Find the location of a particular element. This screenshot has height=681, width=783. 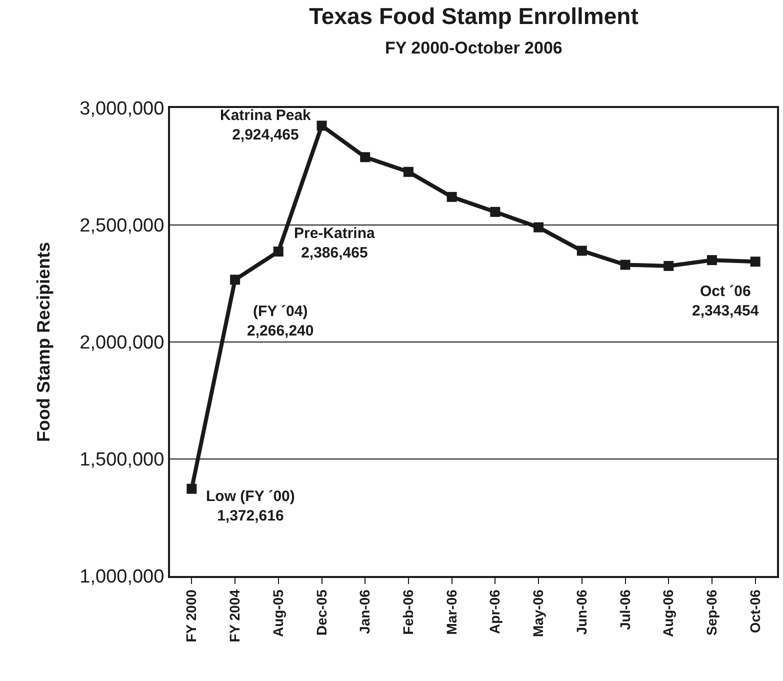

y-tick-label: 1,500,000 is located at coordinates (122, 460).